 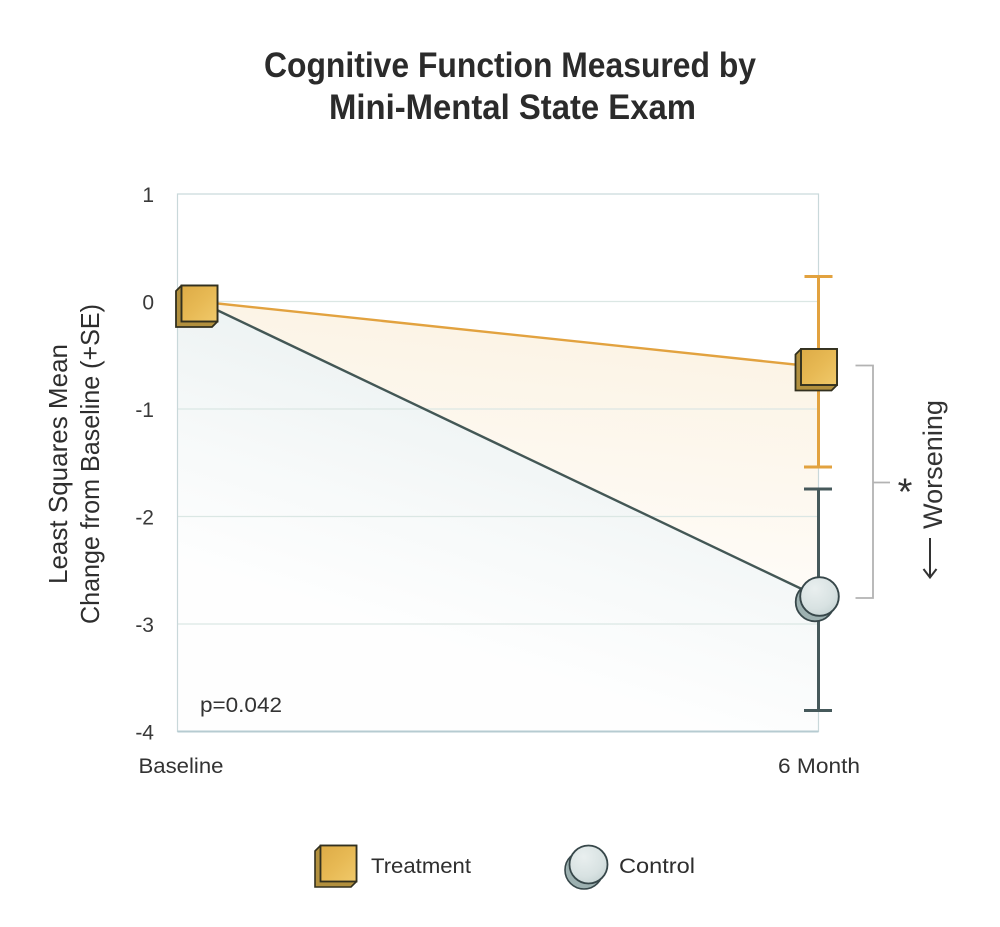 I want to click on svg-text: 6 Month, so click(x=819, y=766).